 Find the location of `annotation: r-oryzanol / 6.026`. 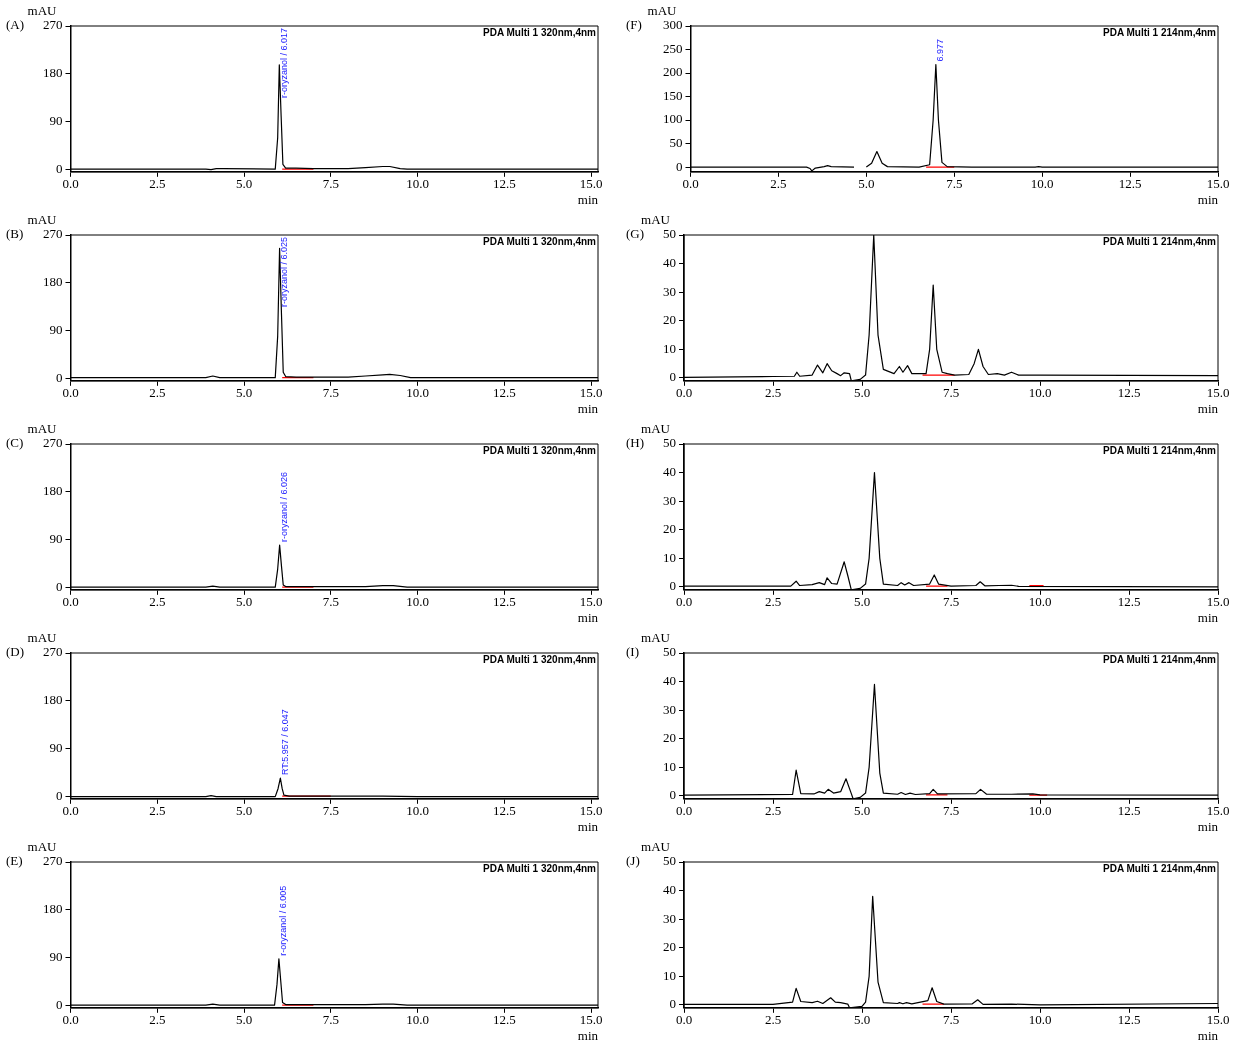

annotation: r-oryzanol / 6.026 is located at coordinates (284, 507).